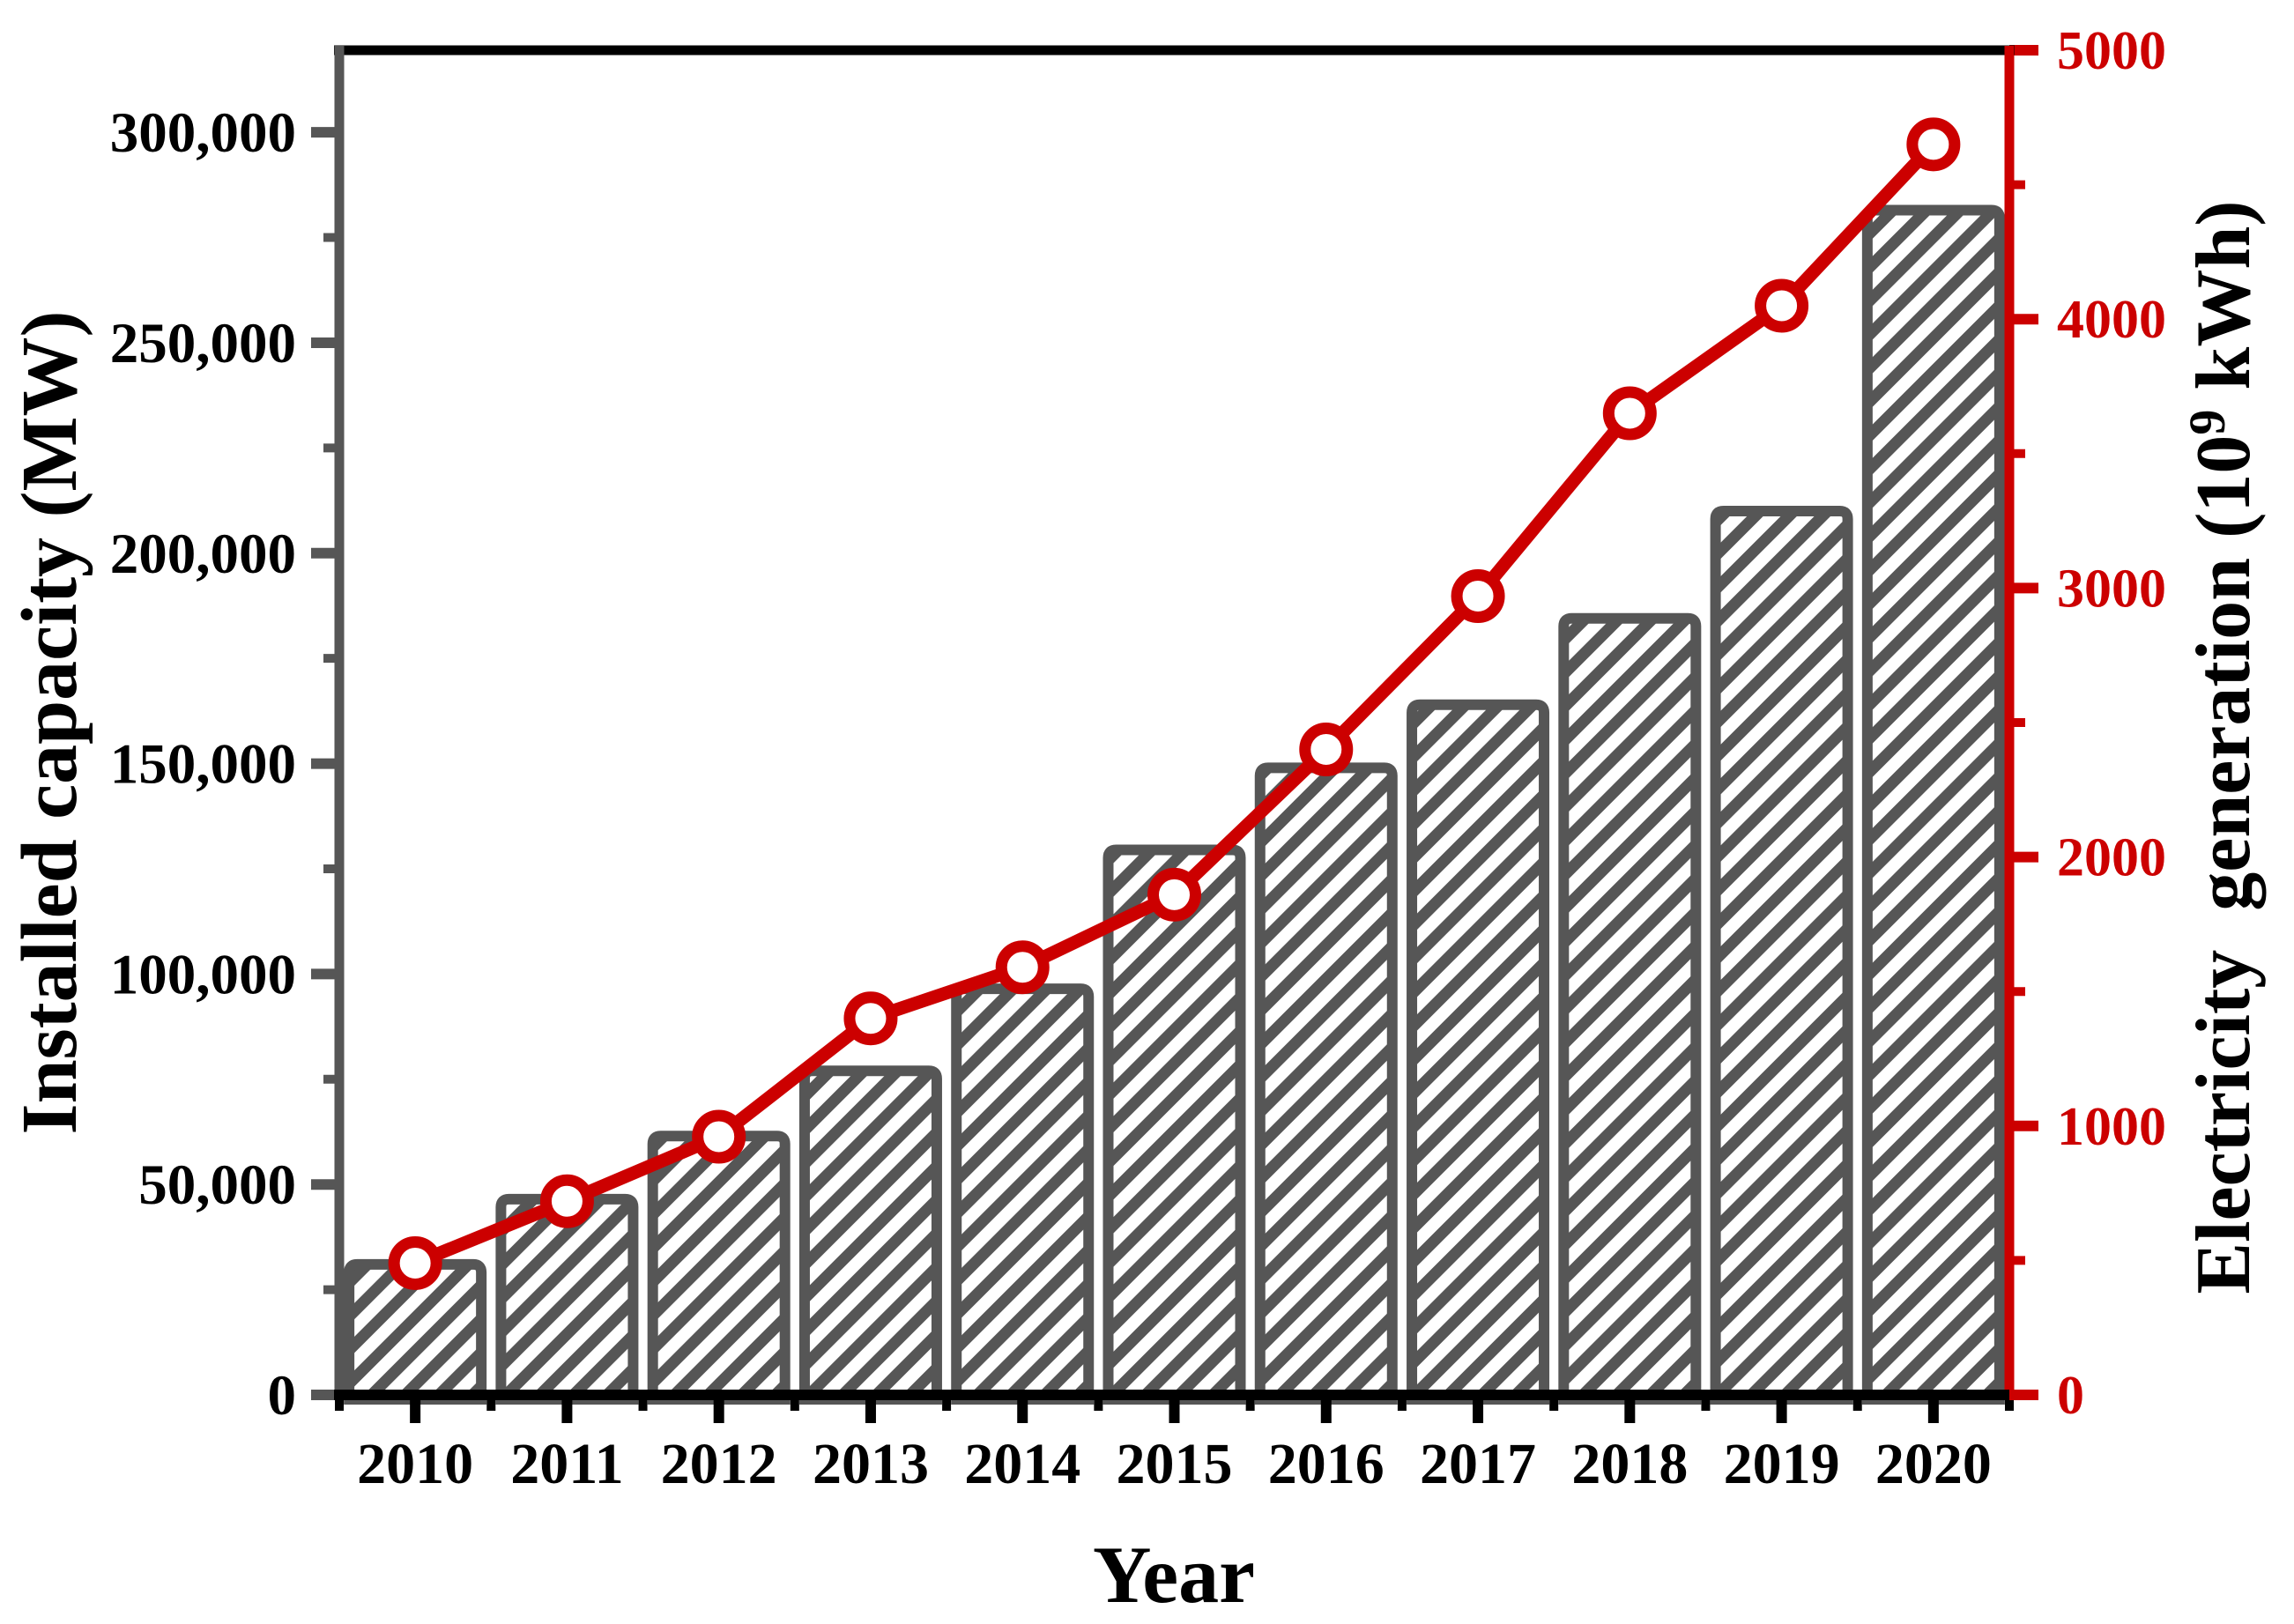 Image resolution: width=2294 pixels, height=1624 pixels. I want to click on right-axis-title-end: kWh), so click(2224, 304).